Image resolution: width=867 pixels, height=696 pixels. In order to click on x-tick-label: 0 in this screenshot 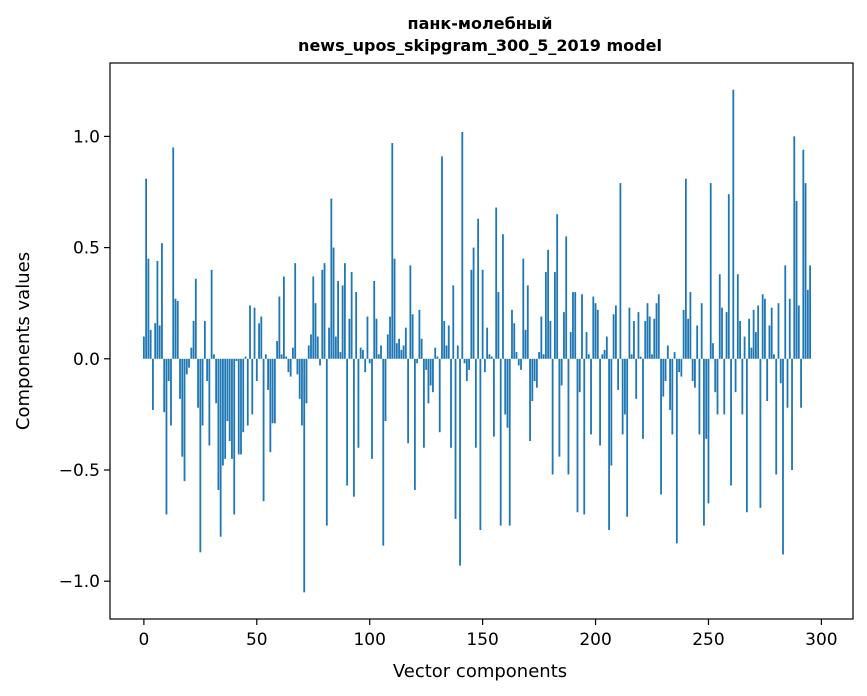, I will do `click(143, 640)`.